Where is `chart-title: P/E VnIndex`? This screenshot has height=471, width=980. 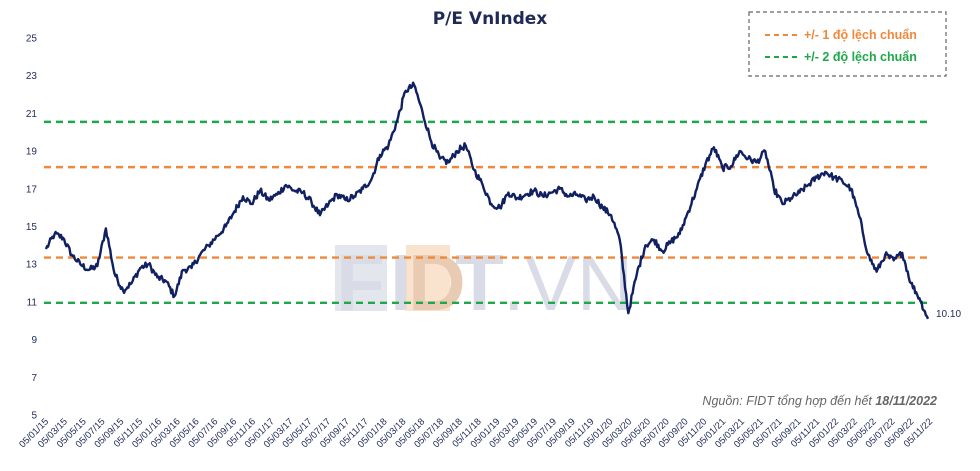
chart-title: P/E VnIndex is located at coordinates (490, 19).